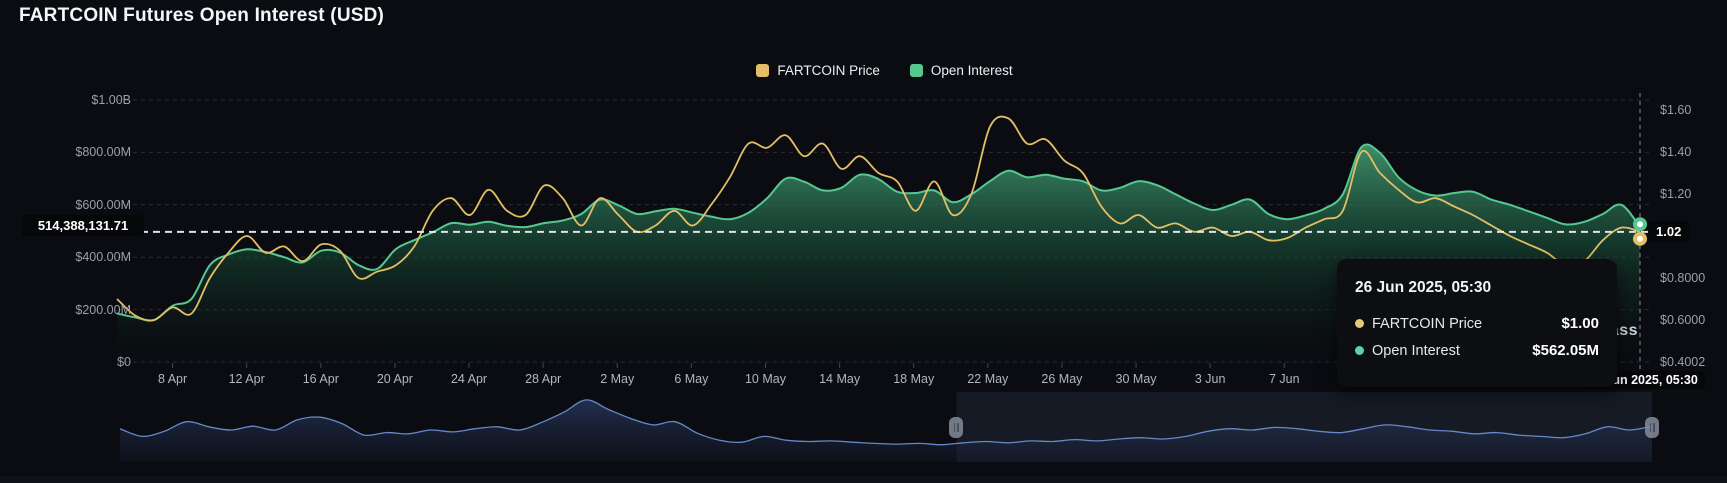 The image size is (1727, 483). What do you see at coordinates (202, 15) in the screenshot?
I see `chart-title: FARTCOIN Futures Open Interest (USD)` at bounding box center [202, 15].